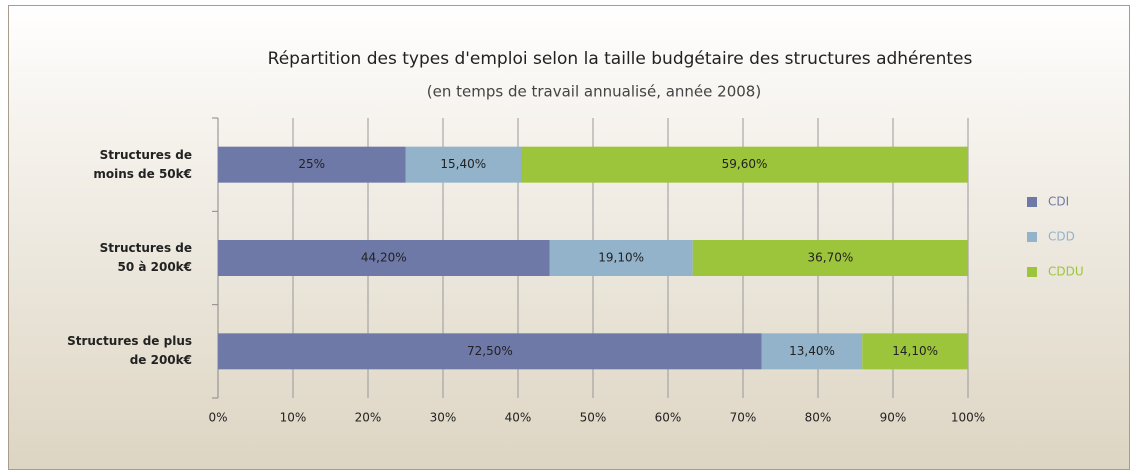 This screenshot has width=1138, height=476. I want to click on x-tick-label: 20%, so click(368, 418).